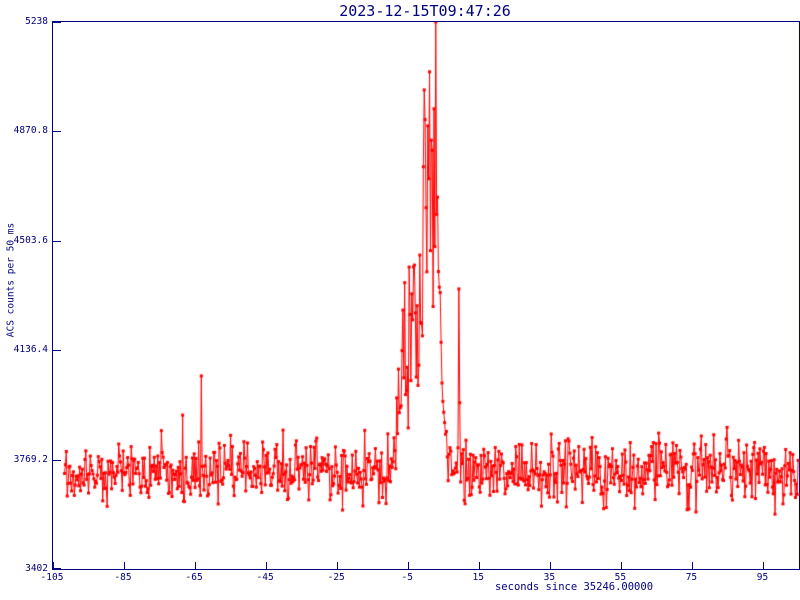 Image resolution: width=800 pixels, height=600 pixels. I want to click on x-tick-label: -5, so click(407, 577).